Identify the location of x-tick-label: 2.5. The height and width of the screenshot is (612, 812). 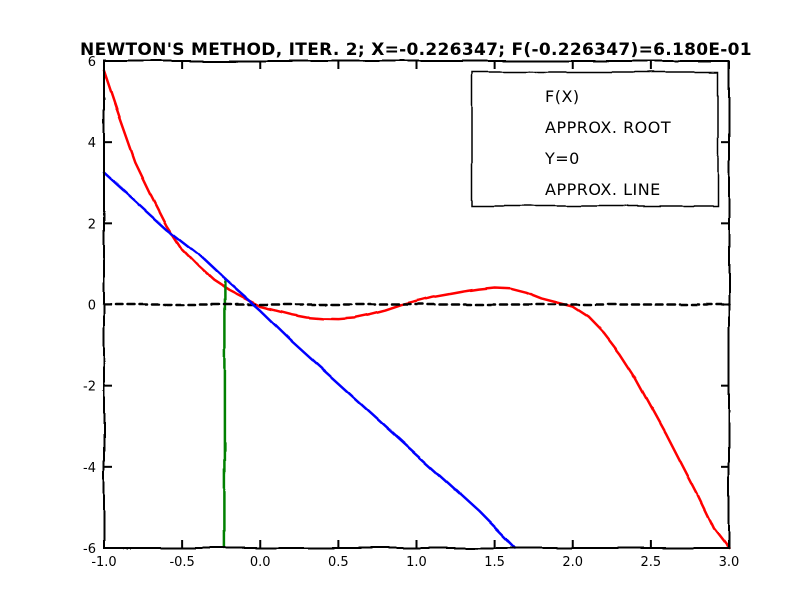
(651, 562).